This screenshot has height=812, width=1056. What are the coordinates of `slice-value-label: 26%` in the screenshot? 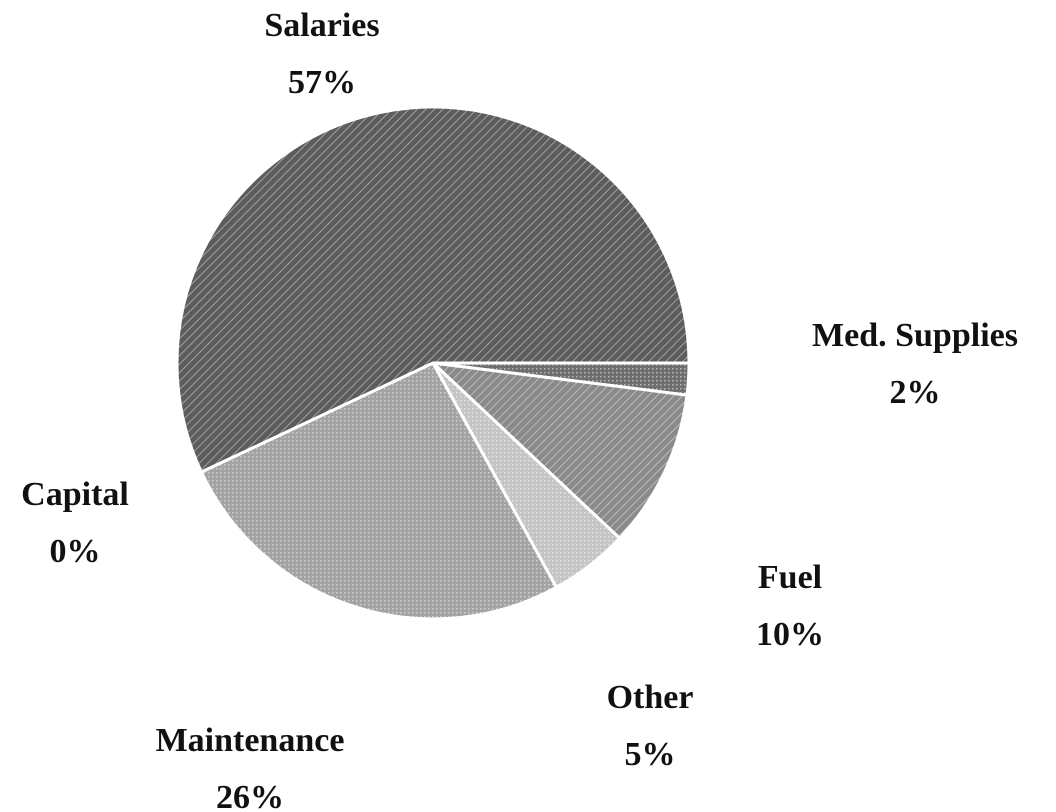 It's located at (250, 795).